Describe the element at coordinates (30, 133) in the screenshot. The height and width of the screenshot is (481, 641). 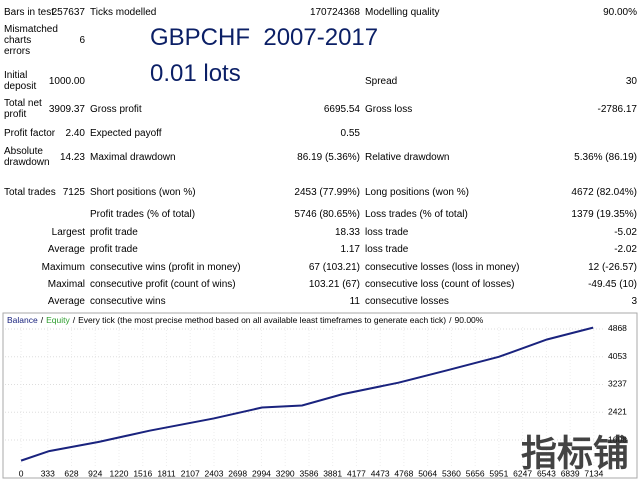
I see `report-label: Profit factor` at that location.